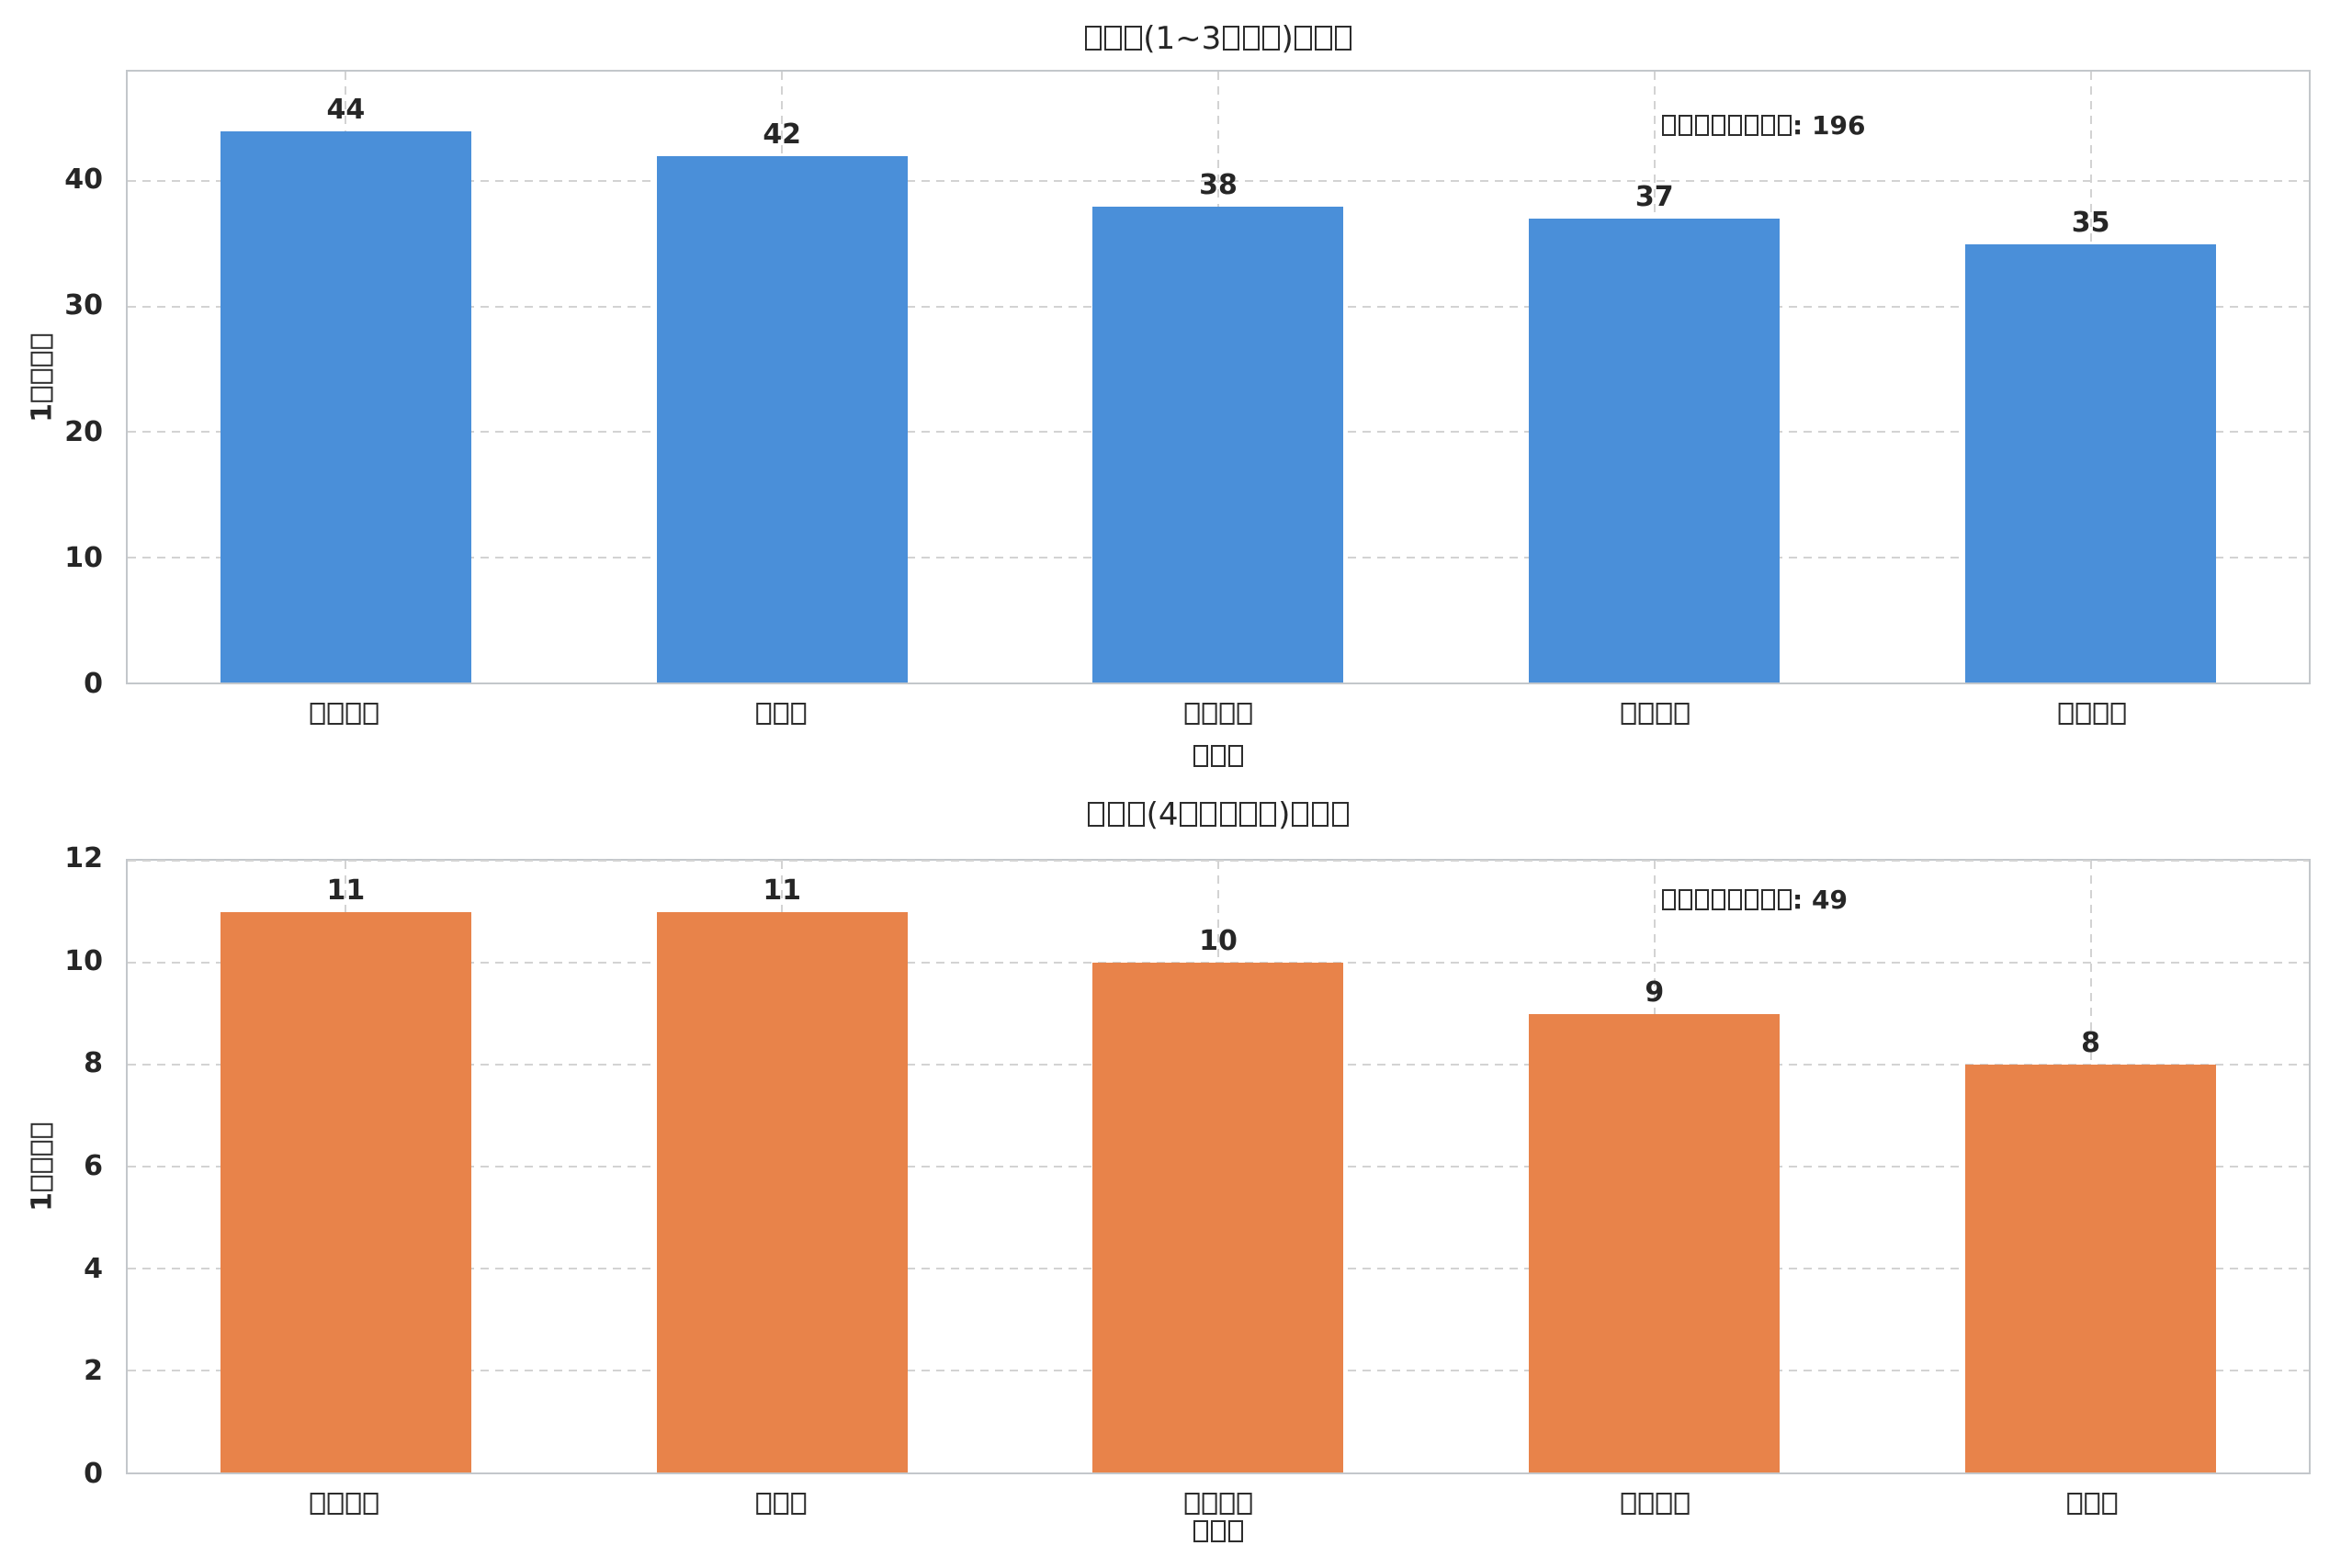  What do you see at coordinates (93, 1269) in the screenshot?
I see `y-tick-label: 4` at bounding box center [93, 1269].